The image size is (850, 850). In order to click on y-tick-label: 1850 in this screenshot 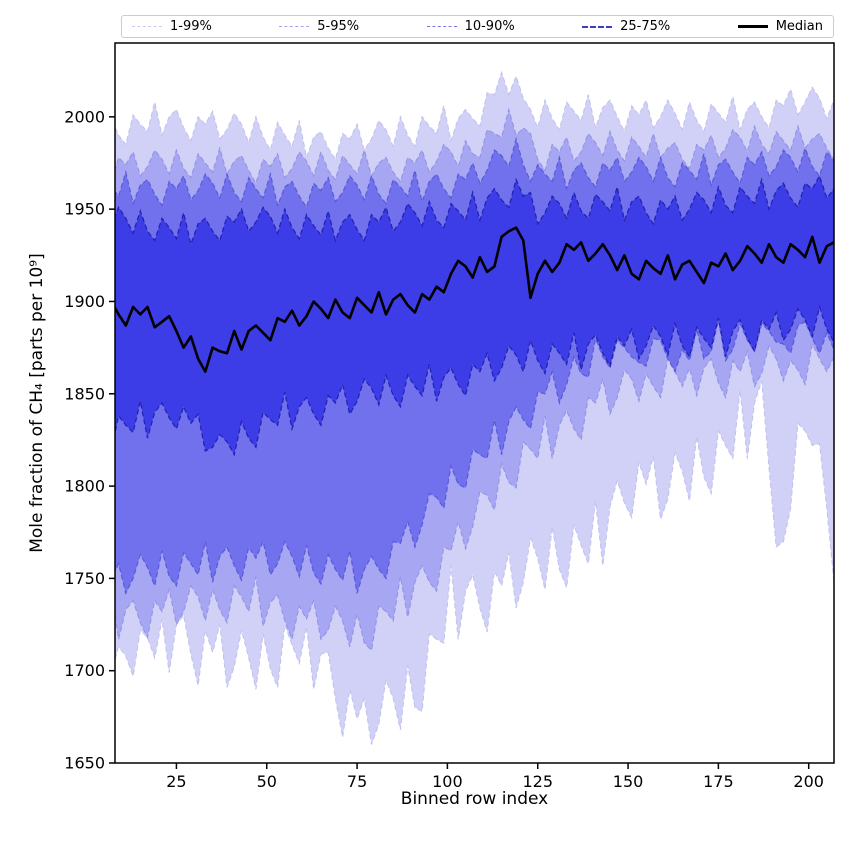, I will do `click(84, 393)`.